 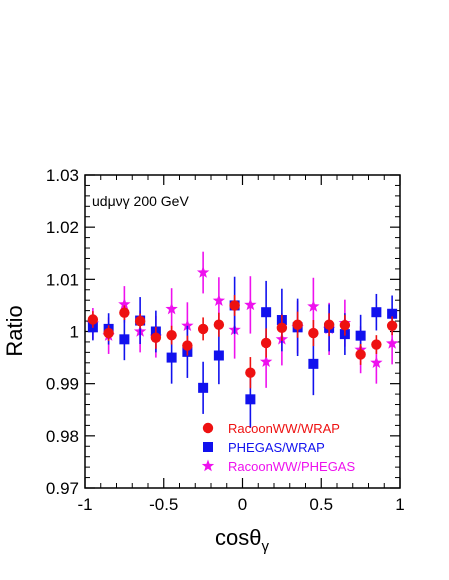 I want to click on legend-label: RacoonWW/PHEGAS, so click(x=291, y=466).